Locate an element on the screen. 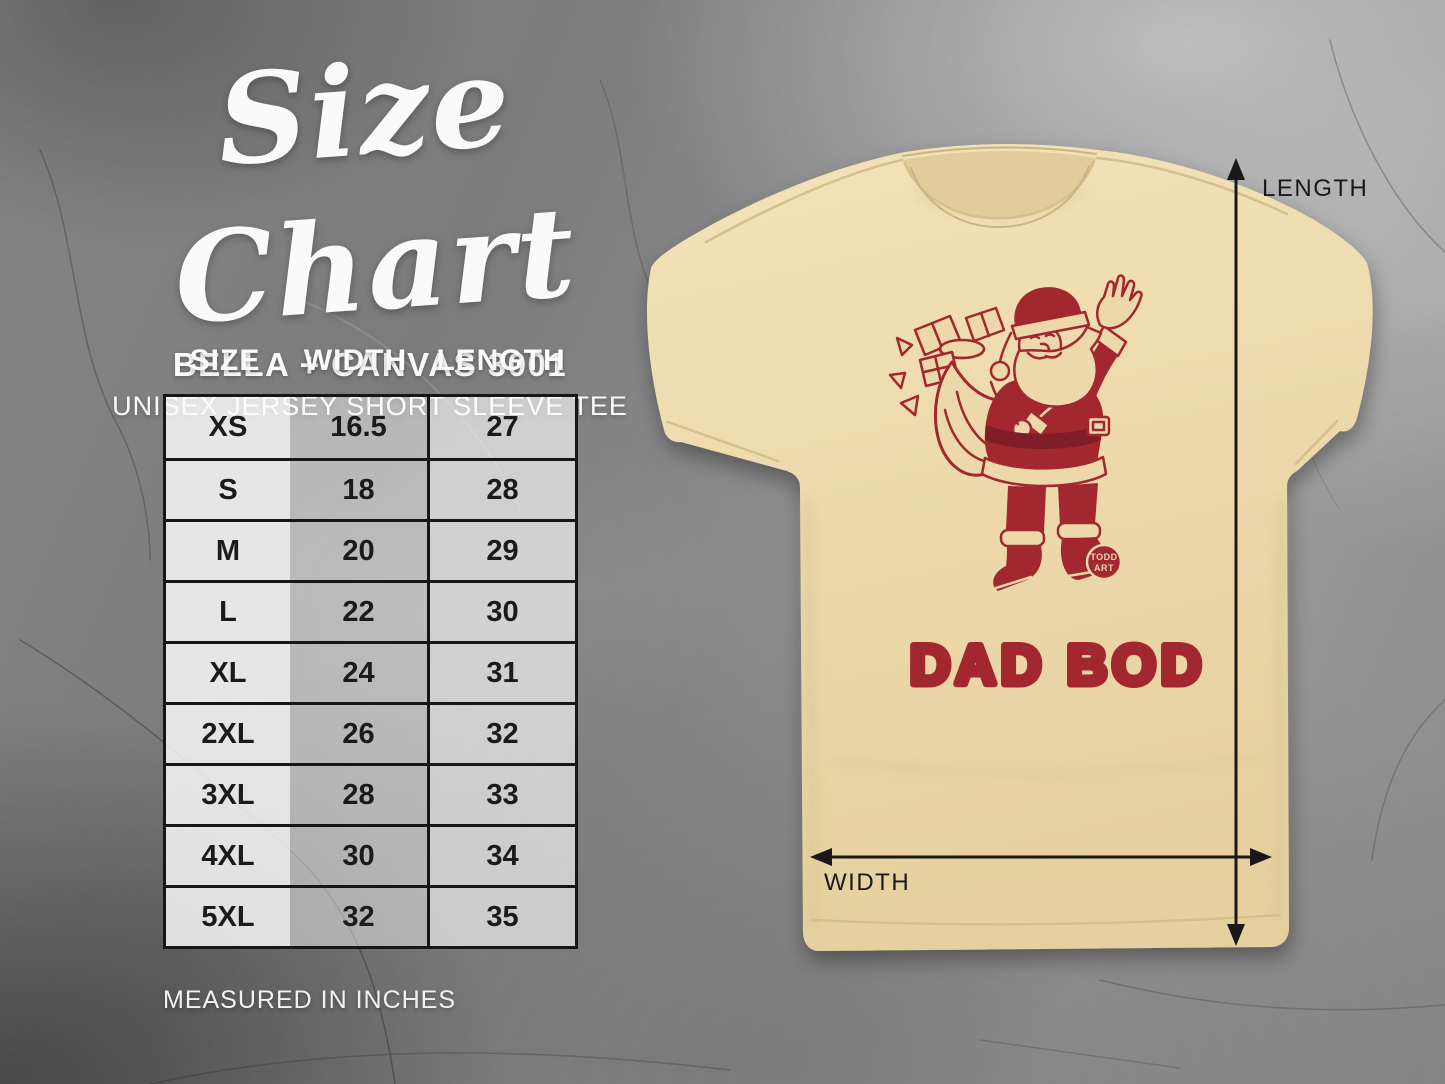 The width and height of the screenshot is (1445, 1084). tshirt-collar is located at coordinates (999, 187).